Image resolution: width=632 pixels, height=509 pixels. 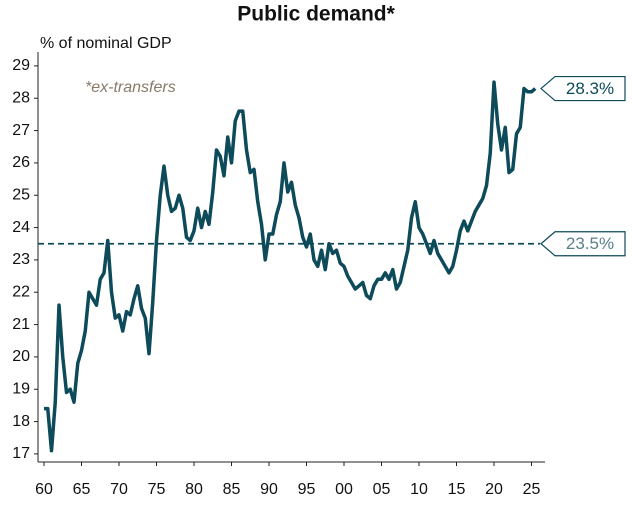 What do you see at coordinates (157, 489) in the screenshot?
I see `x-tick-label: 75` at bounding box center [157, 489].